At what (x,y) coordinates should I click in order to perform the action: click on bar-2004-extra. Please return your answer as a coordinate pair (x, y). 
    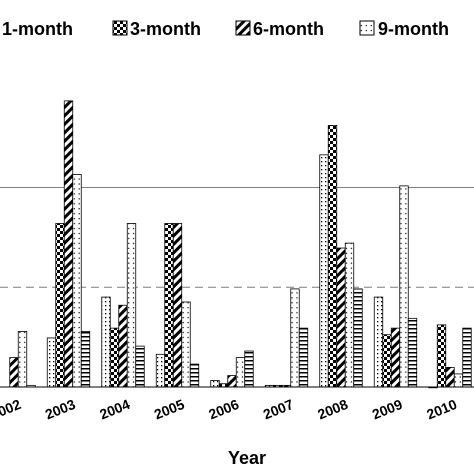
    Looking at the image, I should click on (140, 366).